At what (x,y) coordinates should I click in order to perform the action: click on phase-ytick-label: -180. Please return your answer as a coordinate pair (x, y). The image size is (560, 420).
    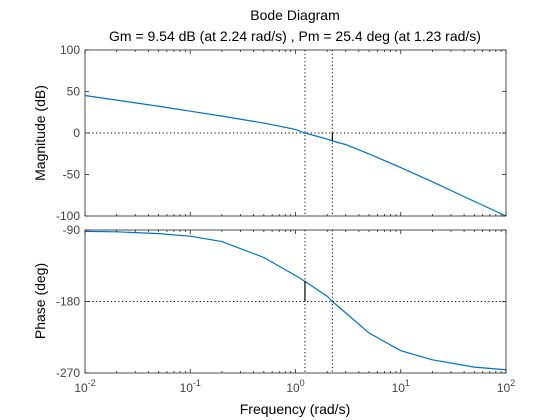
    Looking at the image, I should click on (68, 302).